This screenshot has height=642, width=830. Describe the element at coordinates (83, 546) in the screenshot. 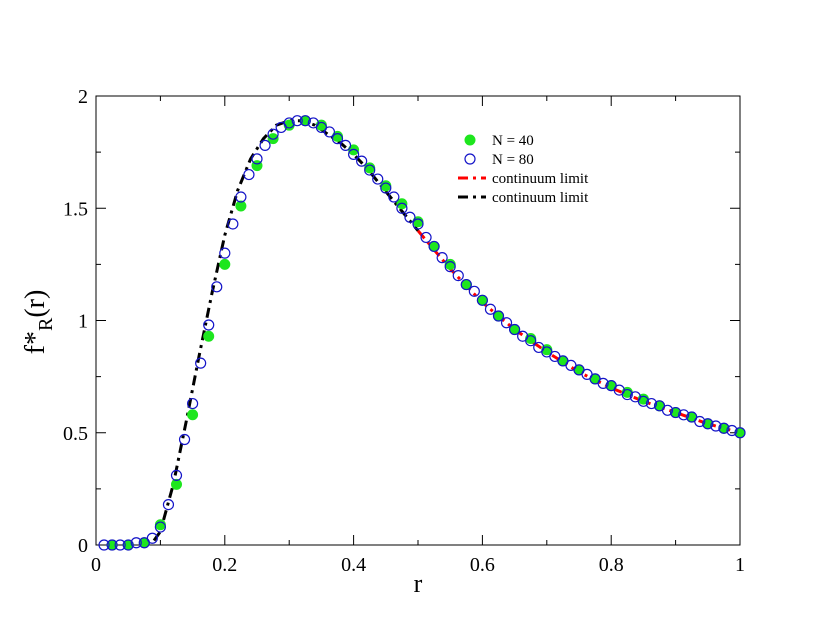

I see `y-tick-label: 0` at that location.